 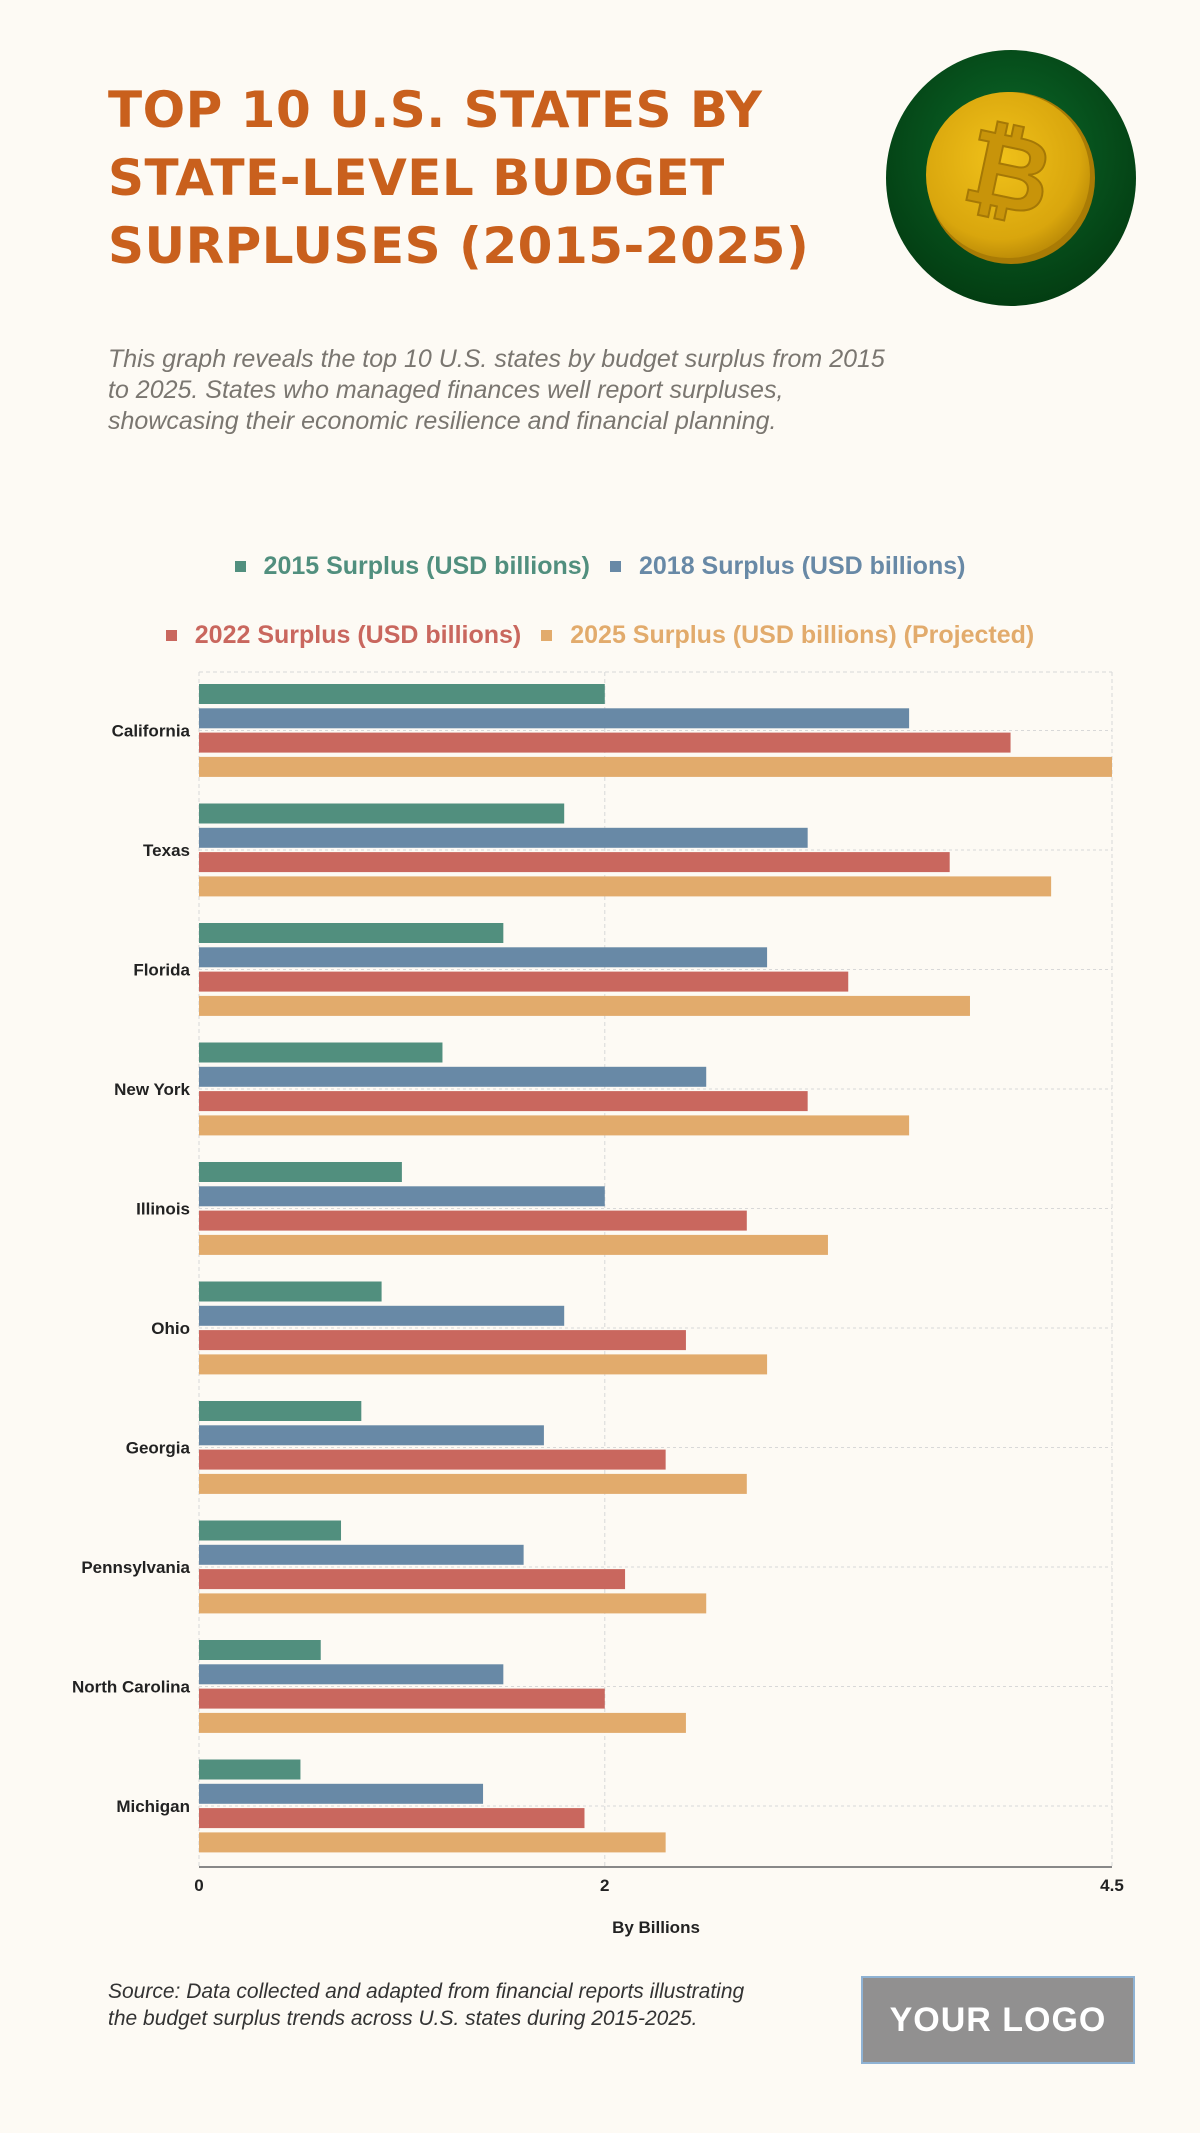 What do you see at coordinates (402, 1196) in the screenshot?
I see `bar-illinois-2018` at bounding box center [402, 1196].